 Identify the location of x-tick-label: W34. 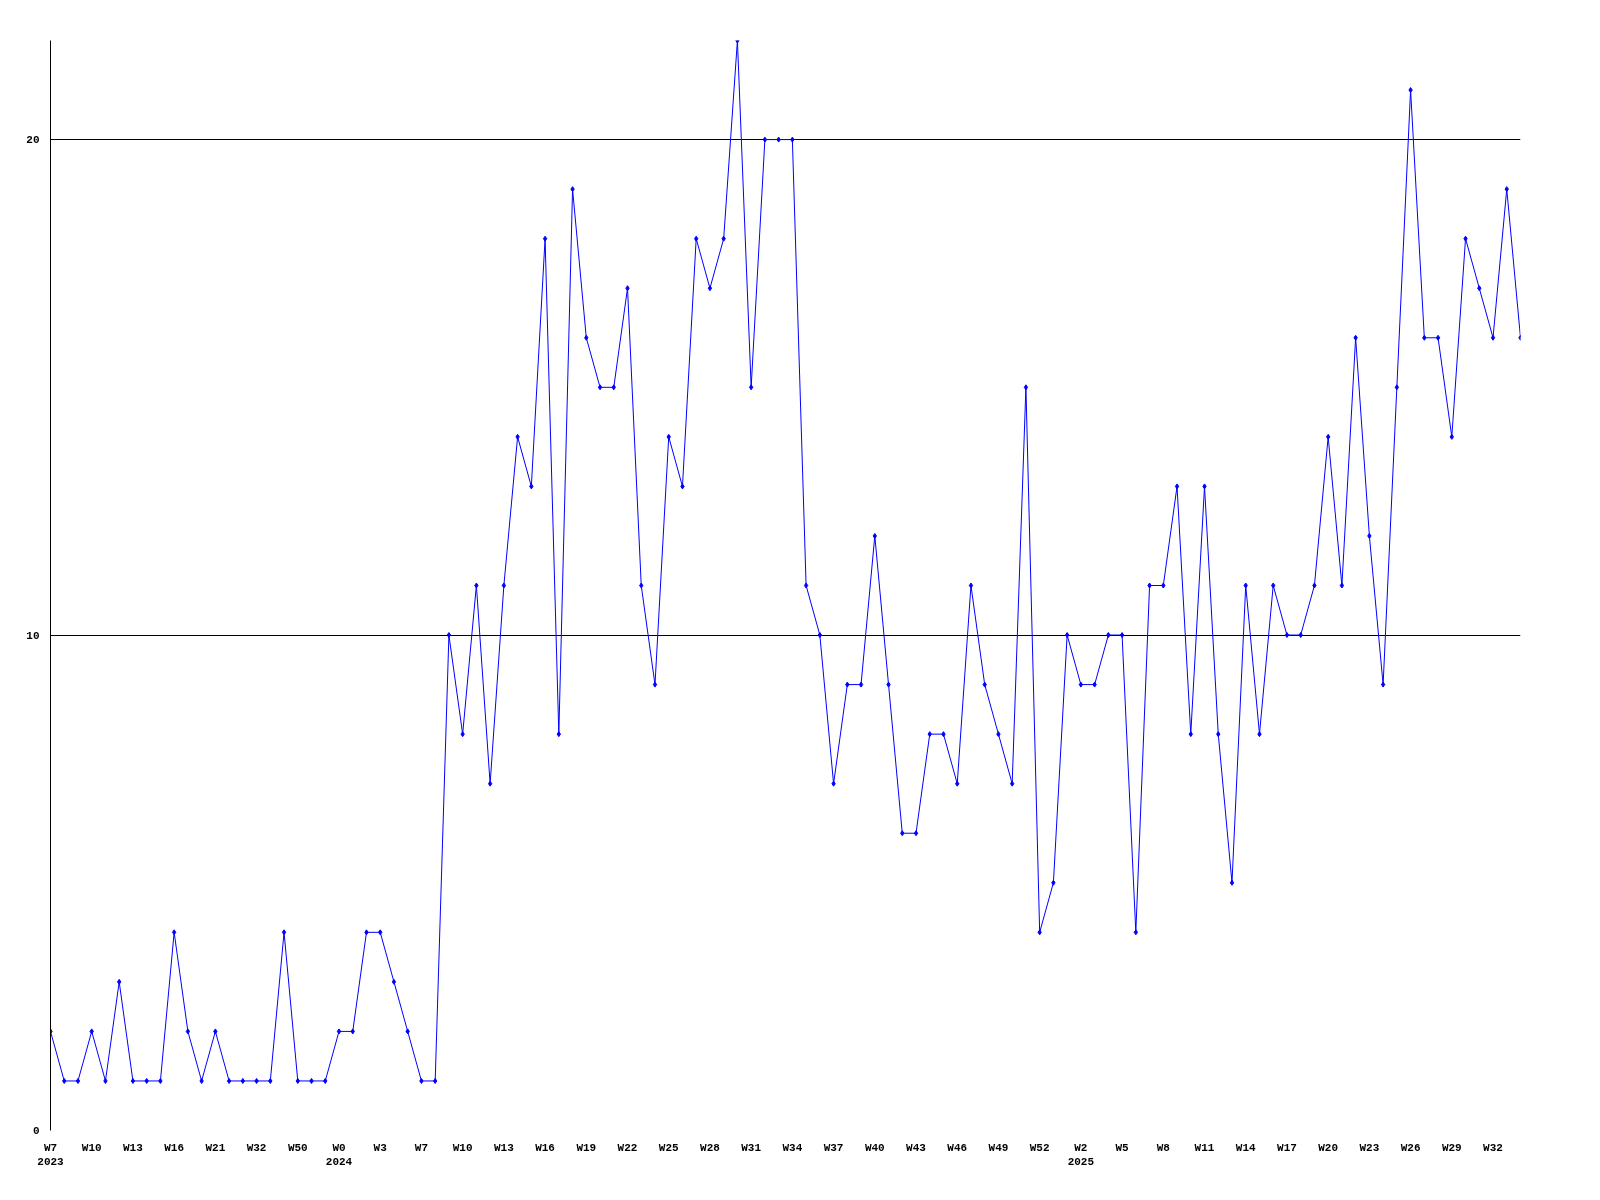
(792, 1147).